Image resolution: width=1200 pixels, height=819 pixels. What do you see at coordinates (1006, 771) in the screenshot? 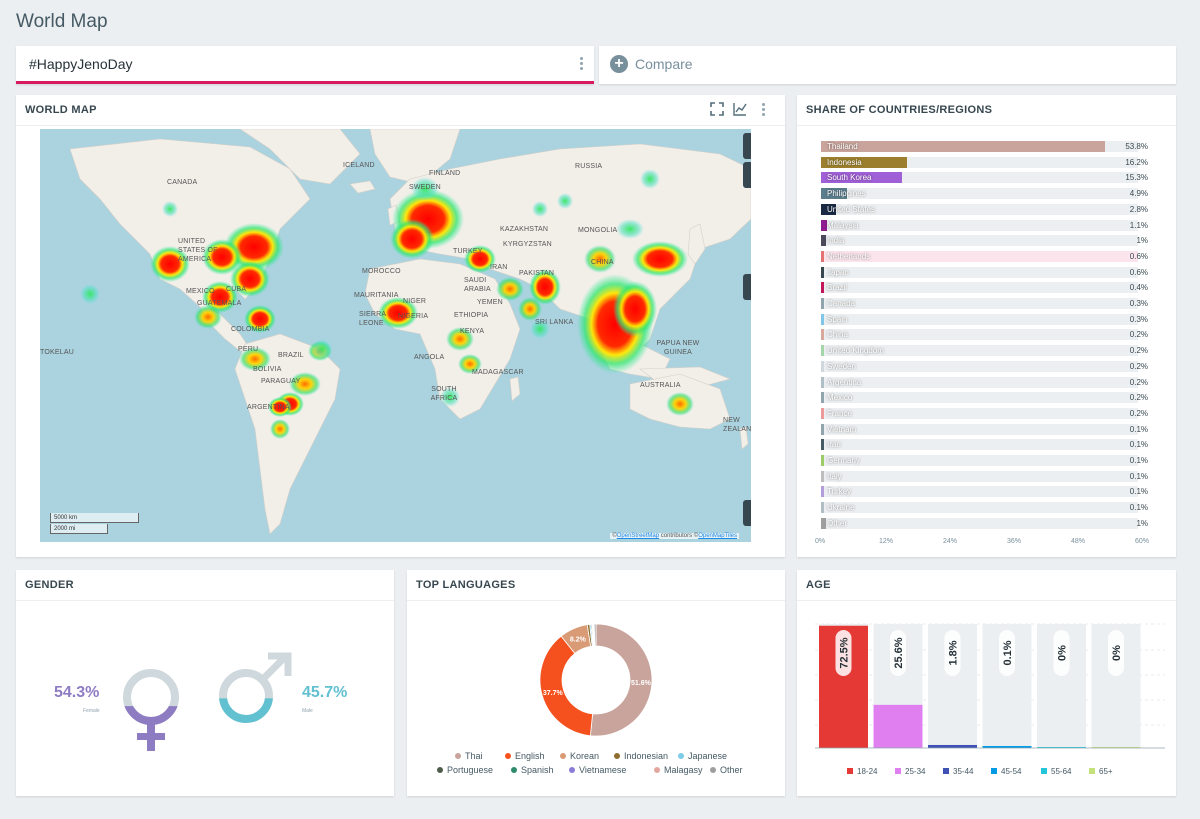
I see `age-legend-item: 45-54` at bounding box center [1006, 771].